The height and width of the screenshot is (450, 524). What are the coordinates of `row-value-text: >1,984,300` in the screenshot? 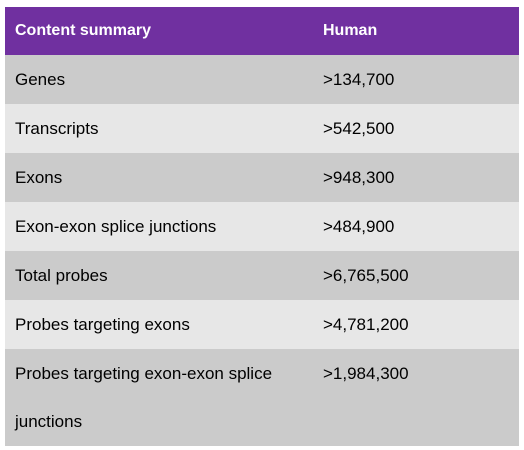 It's located at (366, 373).